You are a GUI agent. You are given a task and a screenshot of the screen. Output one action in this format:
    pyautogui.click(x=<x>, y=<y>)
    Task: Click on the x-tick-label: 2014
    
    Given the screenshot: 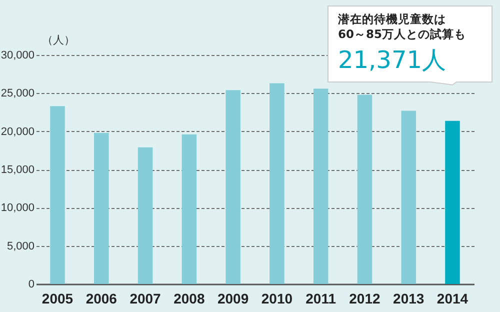 What is the action you would take?
    pyautogui.click(x=452, y=298)
    